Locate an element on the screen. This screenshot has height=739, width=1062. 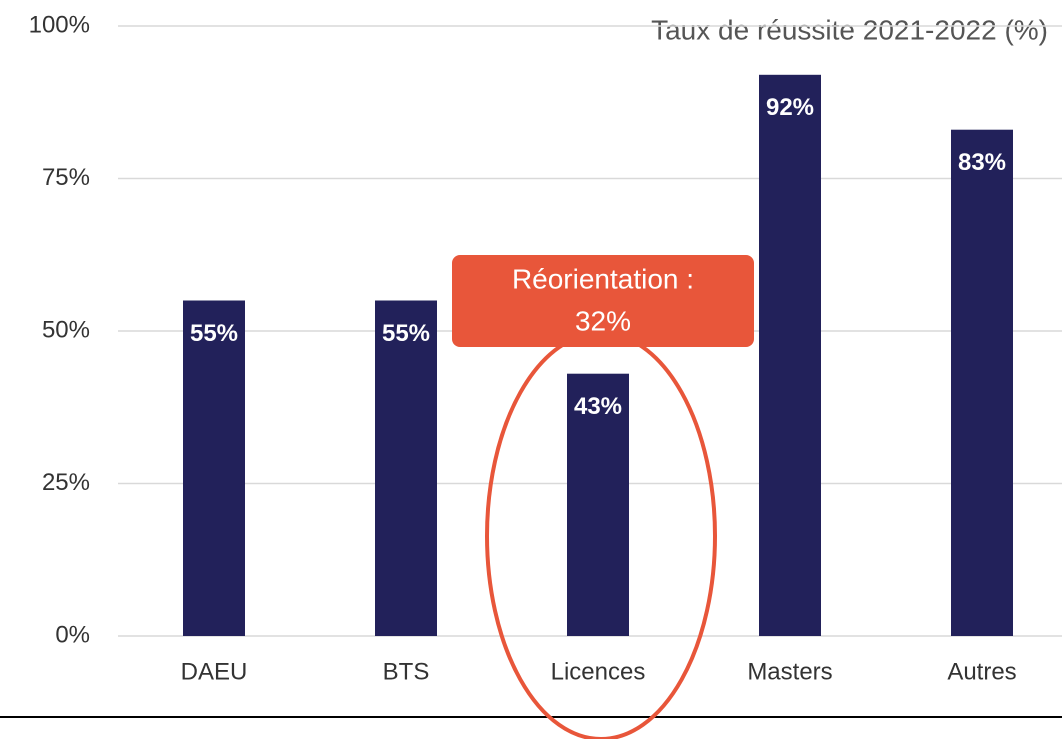
annotation-text: 32% is located at coordinates (603, 320).